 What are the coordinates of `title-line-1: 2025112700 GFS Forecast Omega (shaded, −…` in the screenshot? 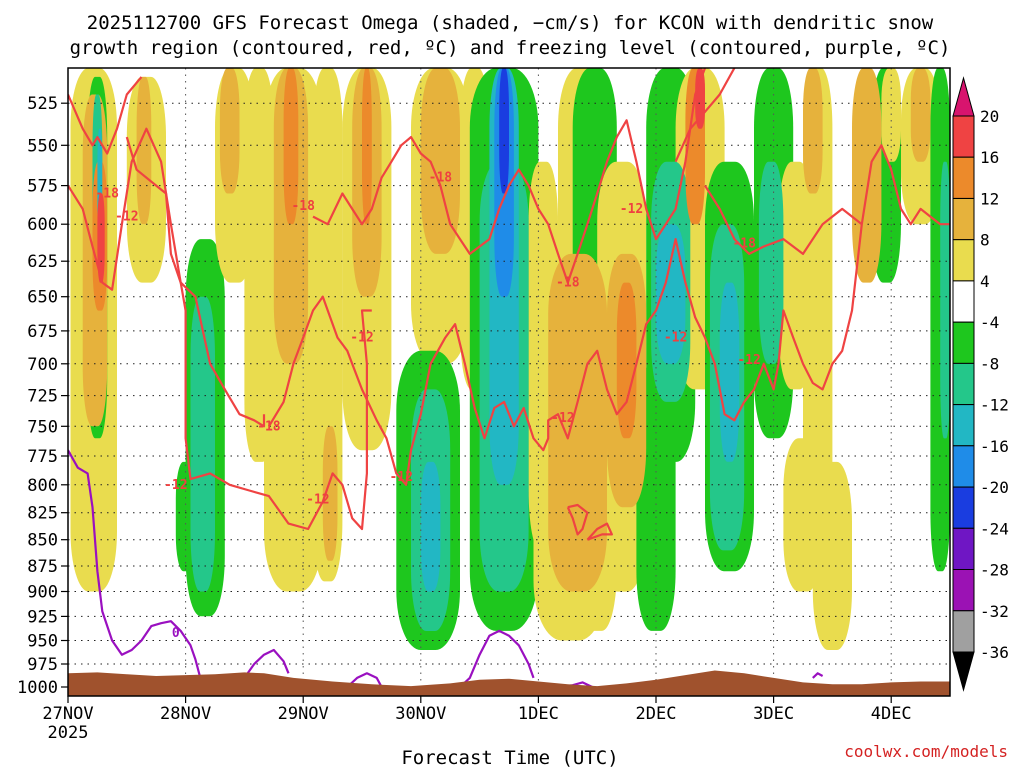 It's located at (510, 23).